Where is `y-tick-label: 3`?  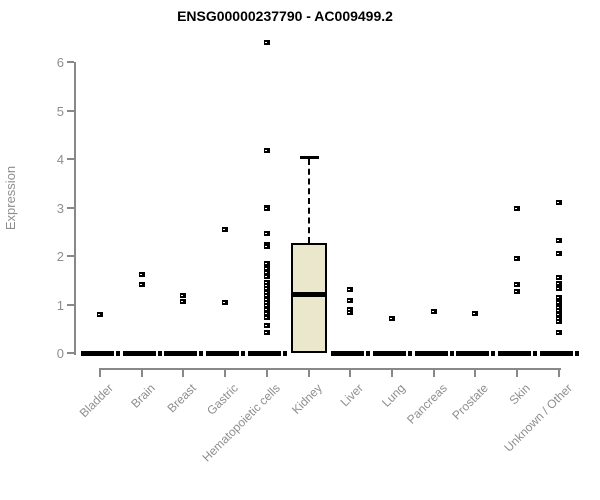 y-tick-label: 3 is located at coordinates (60, 208).